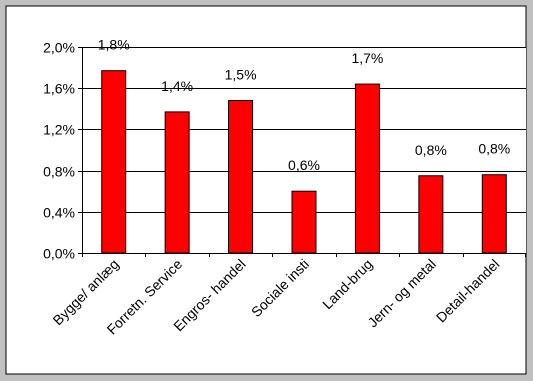 The height and width of the screenshot is (386, 533). What do you see at coordinates (59, 254) in the screenshot?
I see `y-tick-label: 0,0%` at bounding box center [59, 254].